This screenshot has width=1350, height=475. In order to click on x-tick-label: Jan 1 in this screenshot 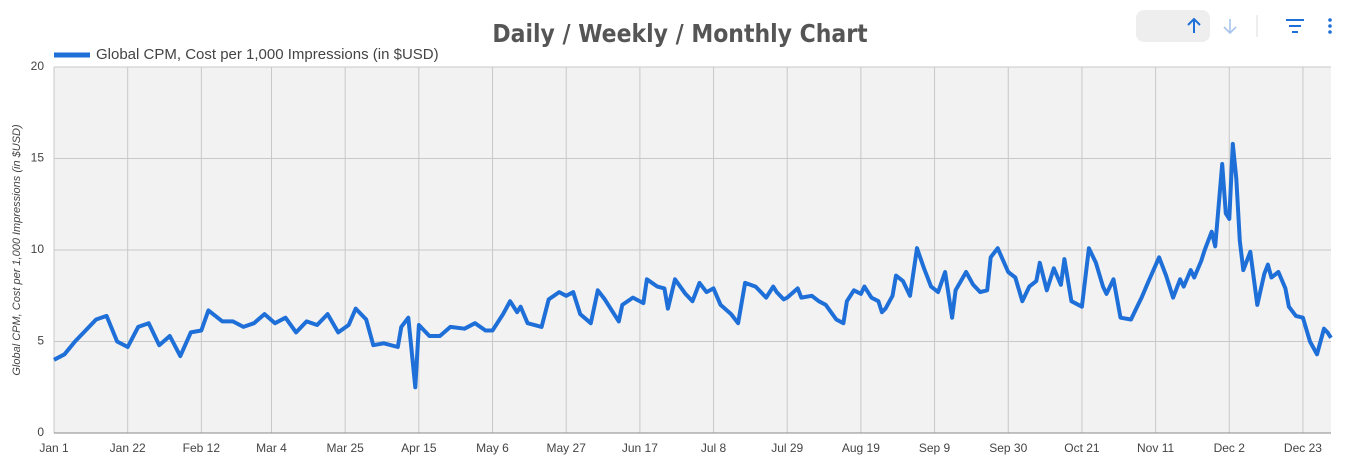, I will do `click(54, 448)`.